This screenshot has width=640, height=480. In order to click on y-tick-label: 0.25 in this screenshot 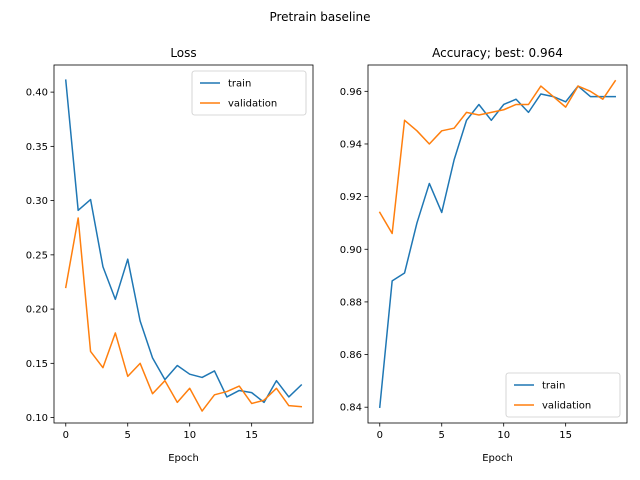, I will do `click(37, 255)`.